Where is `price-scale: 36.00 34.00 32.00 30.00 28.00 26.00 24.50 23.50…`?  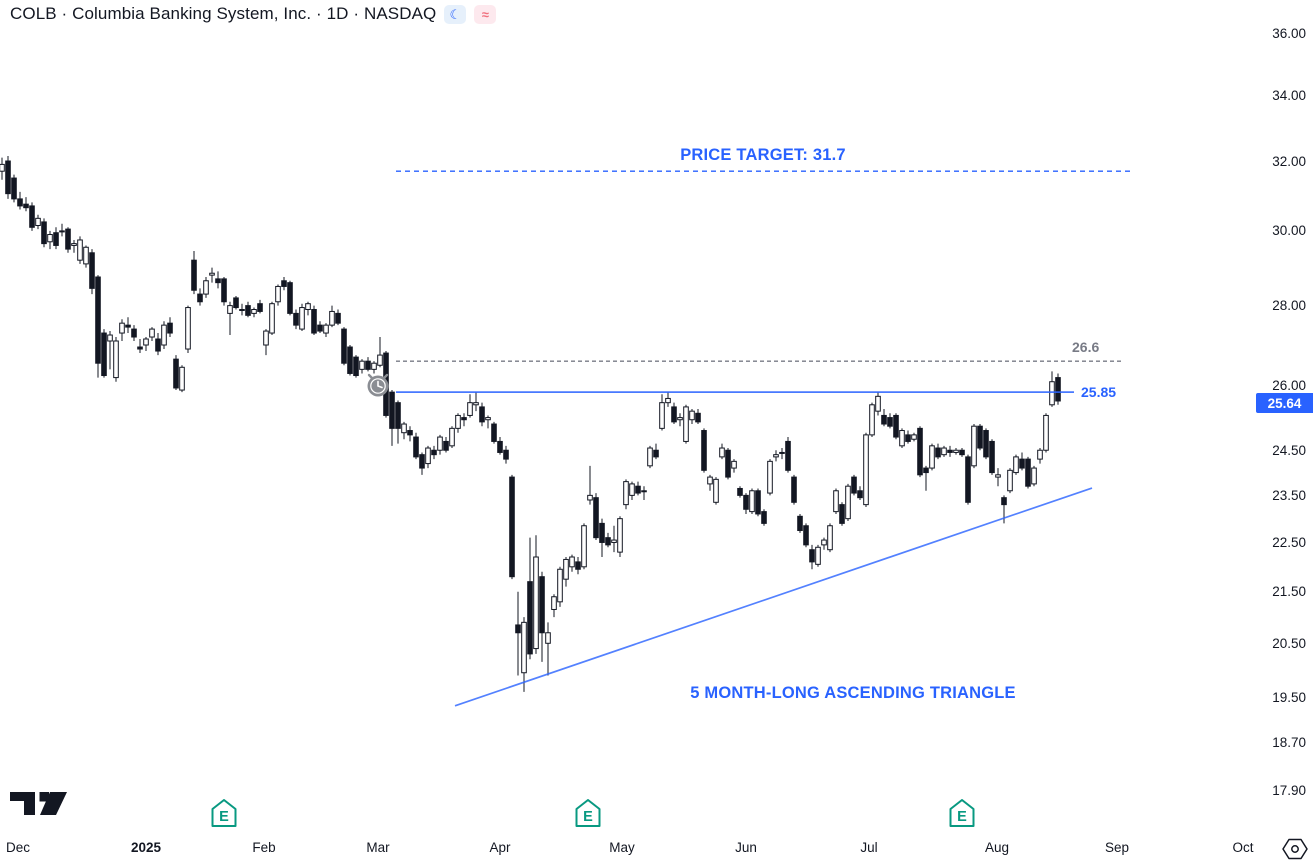
price-scale: 36.00 34.00 32.00 30.00 28.00 26.00 24.50 23.50… is located at coordinates (1282, 415).